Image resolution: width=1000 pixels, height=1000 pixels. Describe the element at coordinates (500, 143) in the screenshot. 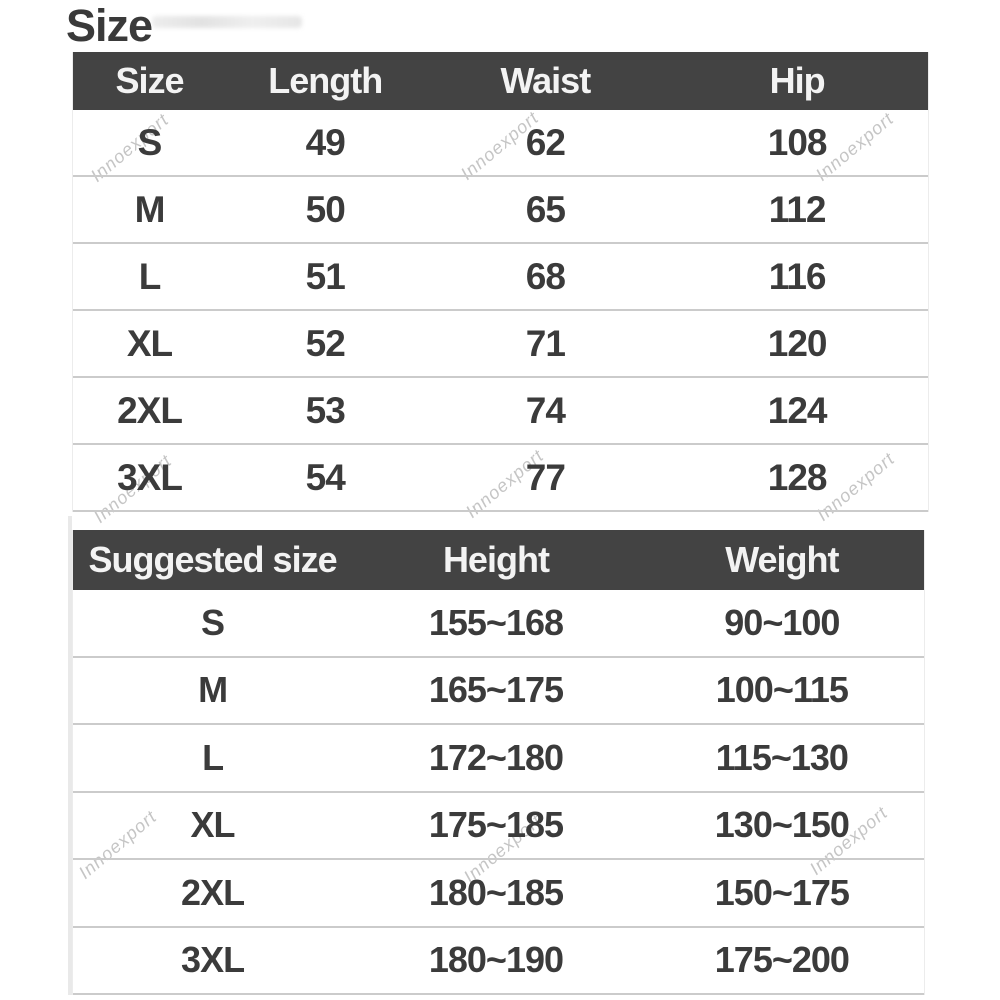

I see `table-row: S 49 62 108` at that location.